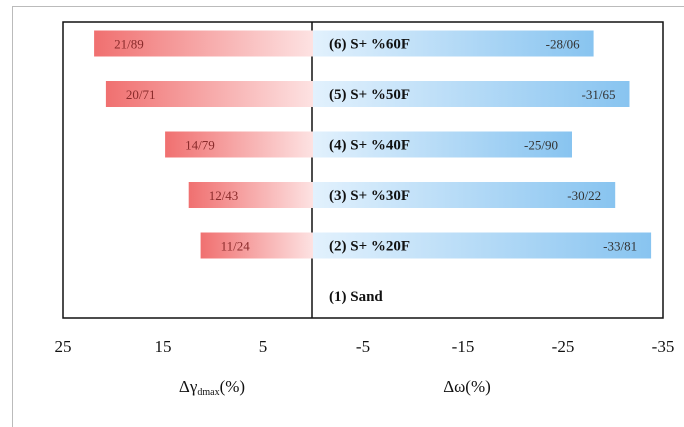 The height and width of the screenshot is (427, 684). What do you see at coordinates (369, 247) in the screenshot?
I see `category-label-1: (2) S+ %20F` at bounding box center [369, 247].